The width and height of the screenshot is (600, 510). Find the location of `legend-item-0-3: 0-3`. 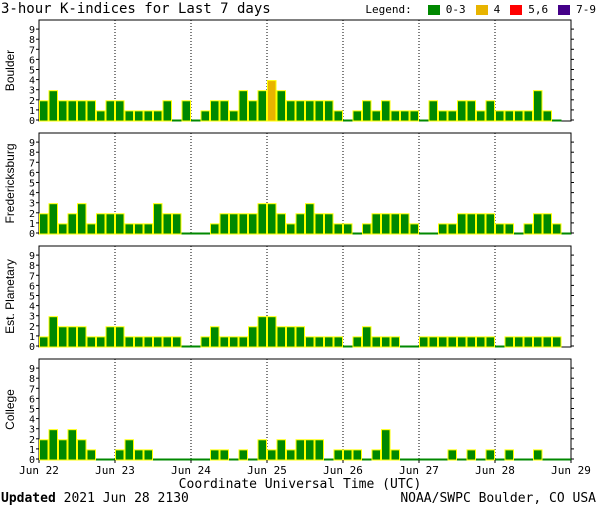

legend-item-0-3: 0-3 is located at coordinates (446, 9).